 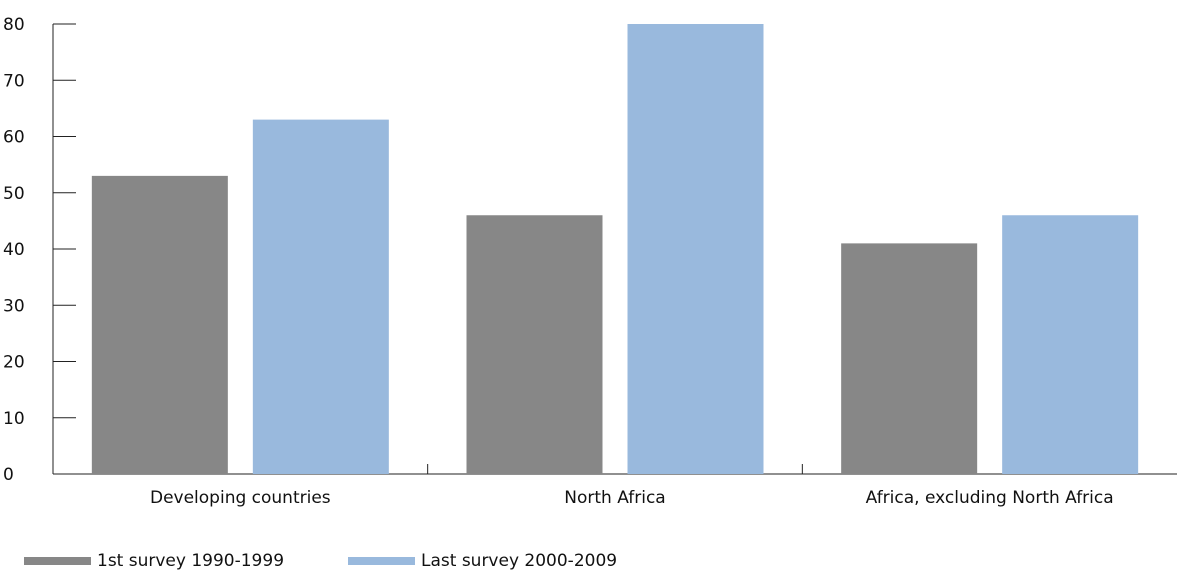 What do you see at coordinates (990, 498) in the screenshot?
I see `x-category-label: Africa, excluding North Africa` at bounding box center [990, 498].